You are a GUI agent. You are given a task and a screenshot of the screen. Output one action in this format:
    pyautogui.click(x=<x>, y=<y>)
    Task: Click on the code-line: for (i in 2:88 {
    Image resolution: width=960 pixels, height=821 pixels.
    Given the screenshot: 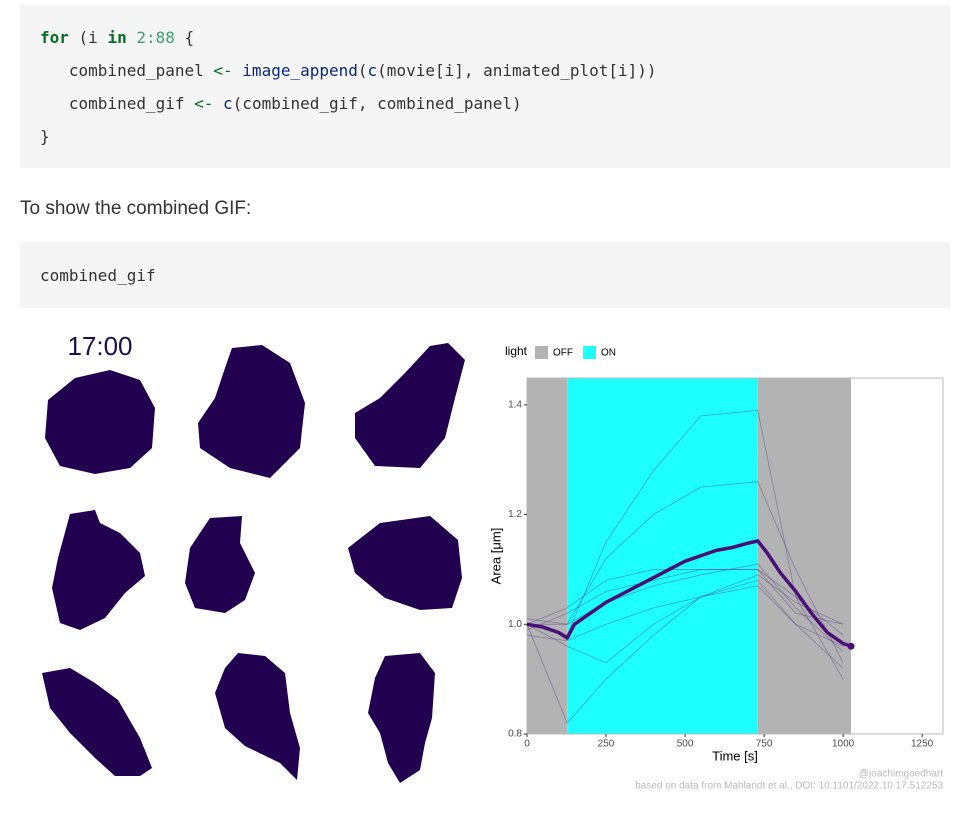 What is the action you would take?
    pyautogui.click(x=495, y=37)
    